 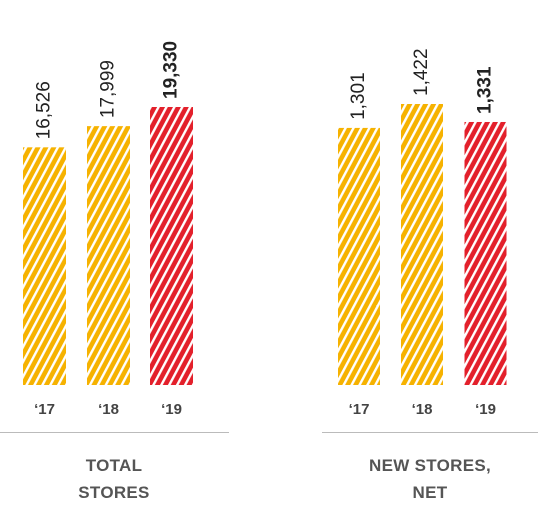 What do you see at coordinates (430, 479) in the screenshot?
I see `chart-title: NEW STORES, NET` at bounding box center [430, 479].